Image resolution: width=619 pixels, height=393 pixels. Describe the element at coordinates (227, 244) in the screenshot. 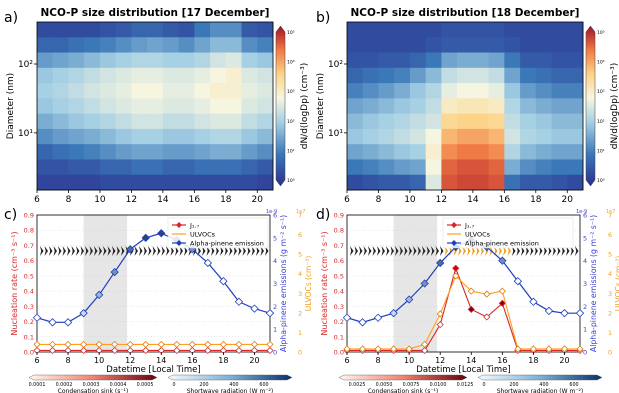

I see `legend-entry: Alpha-pinene emission` at that location.